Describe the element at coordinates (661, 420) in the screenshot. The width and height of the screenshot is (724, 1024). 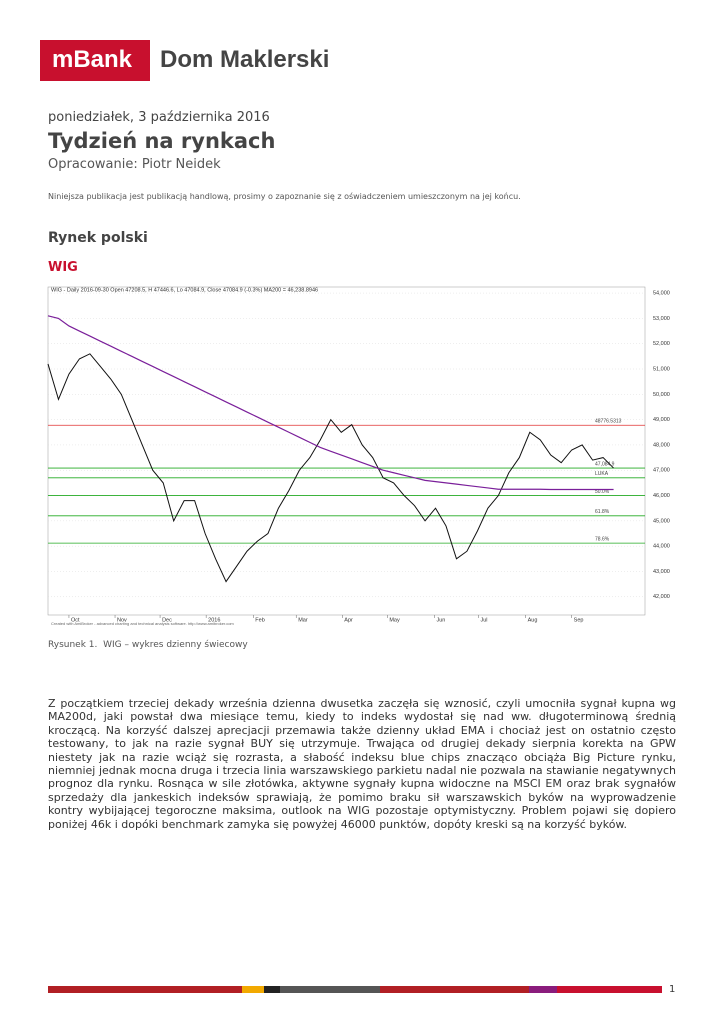
I see `y-tick-label: 49,000` at that location.